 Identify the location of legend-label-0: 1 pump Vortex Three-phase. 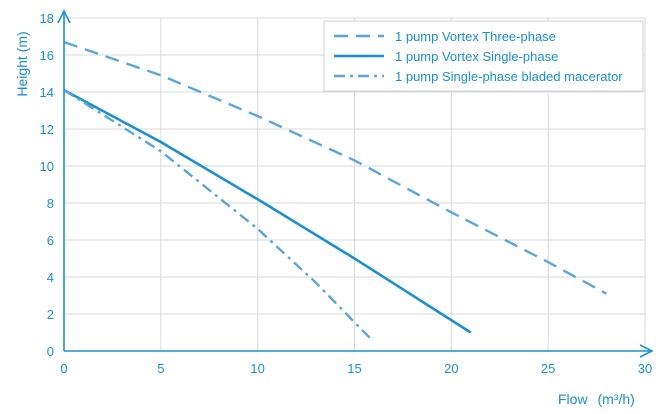
(475, 36).